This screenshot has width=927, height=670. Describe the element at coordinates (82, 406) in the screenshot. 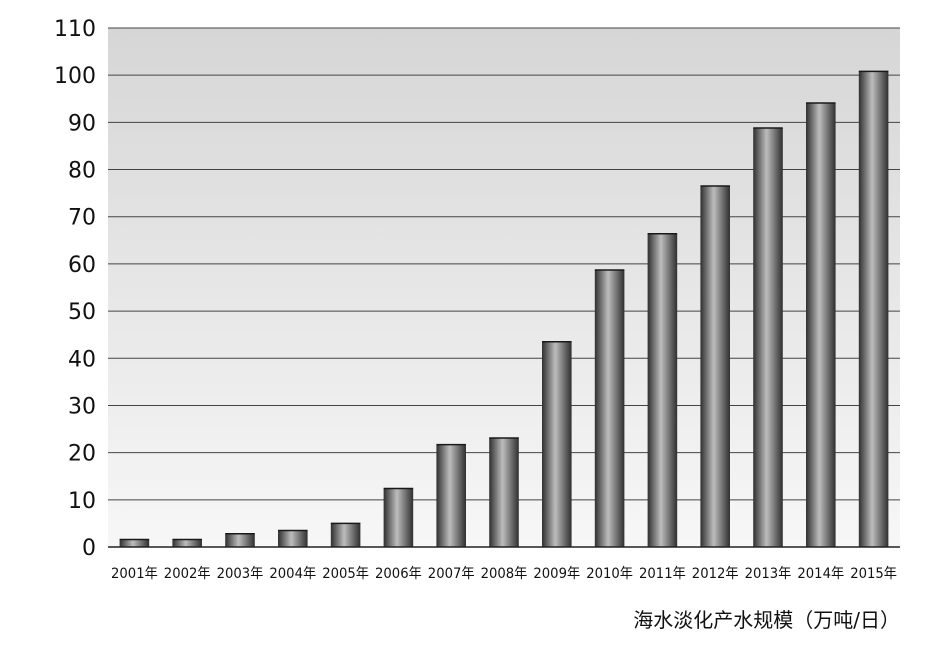

I see `y-tick-label: 30` at that location.